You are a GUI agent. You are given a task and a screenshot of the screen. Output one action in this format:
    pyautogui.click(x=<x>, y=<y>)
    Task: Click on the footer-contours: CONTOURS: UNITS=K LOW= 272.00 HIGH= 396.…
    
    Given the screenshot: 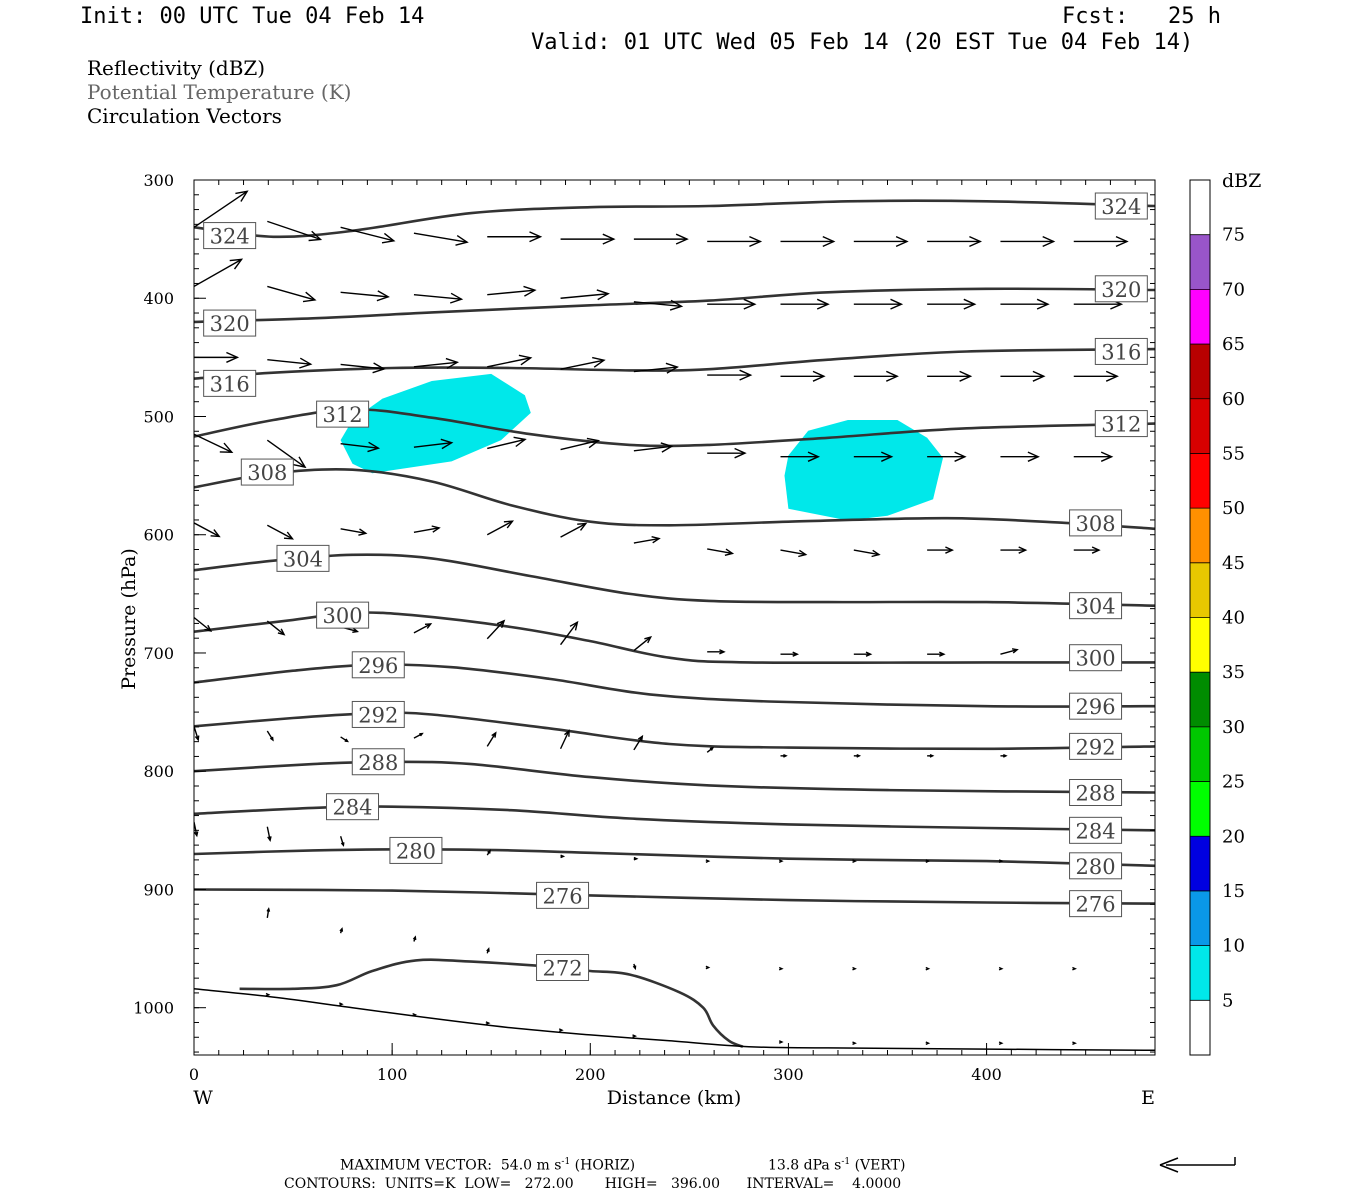 What is the action you would take?
    pyautogui.click(x=593, y=1184)
    